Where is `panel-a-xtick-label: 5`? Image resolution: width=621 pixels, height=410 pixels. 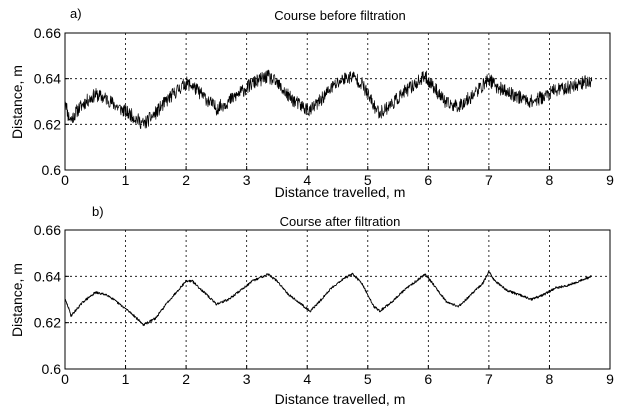
panel-a-xtick-label: 5 is located at coordinates (368, 180).